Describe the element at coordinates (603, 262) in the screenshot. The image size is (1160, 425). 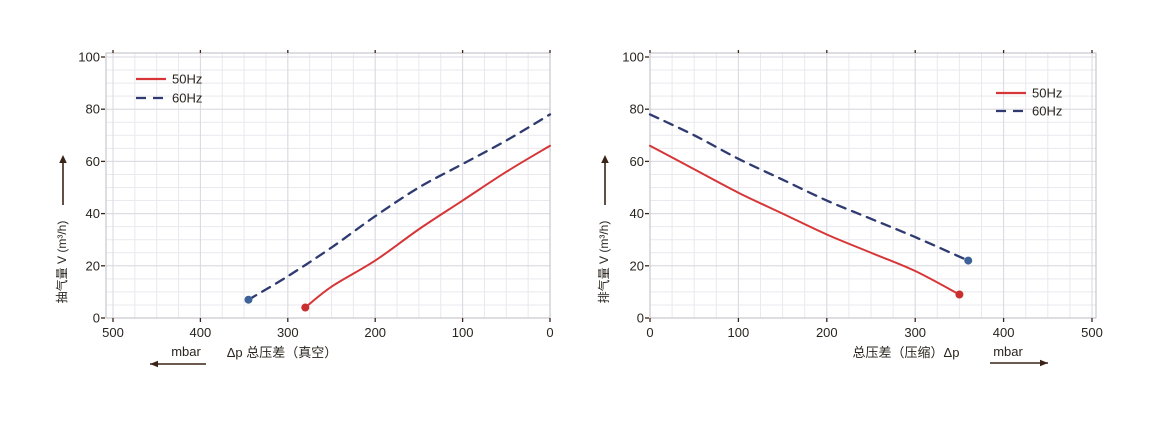
I see `y-axis-label: 排气量 V (m³/h)` at that location.